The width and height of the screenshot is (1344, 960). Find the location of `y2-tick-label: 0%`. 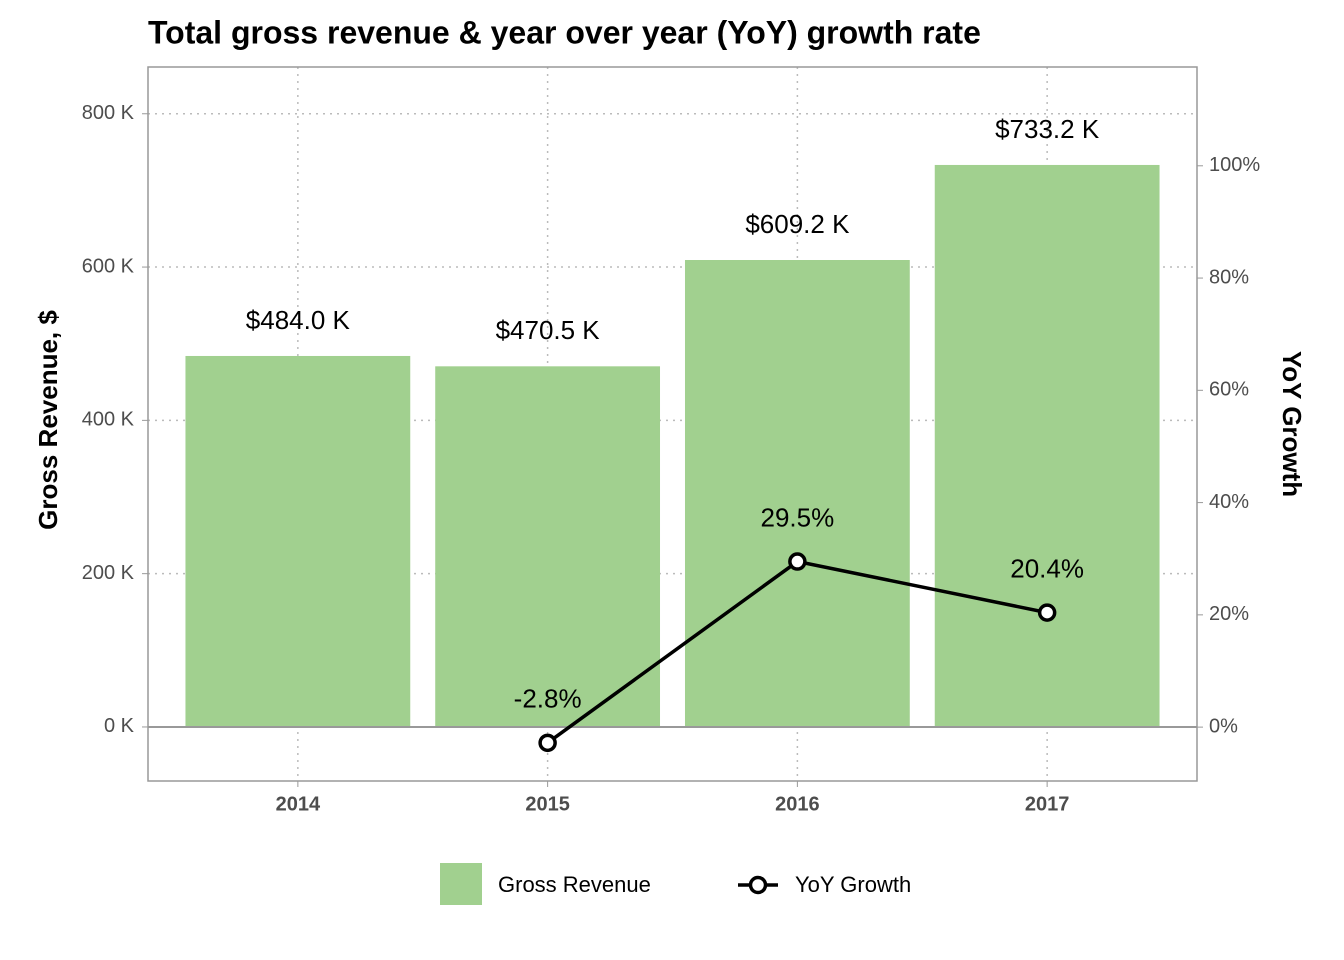

y2-tick-label: 0% is located at coordinates (1223, 726).